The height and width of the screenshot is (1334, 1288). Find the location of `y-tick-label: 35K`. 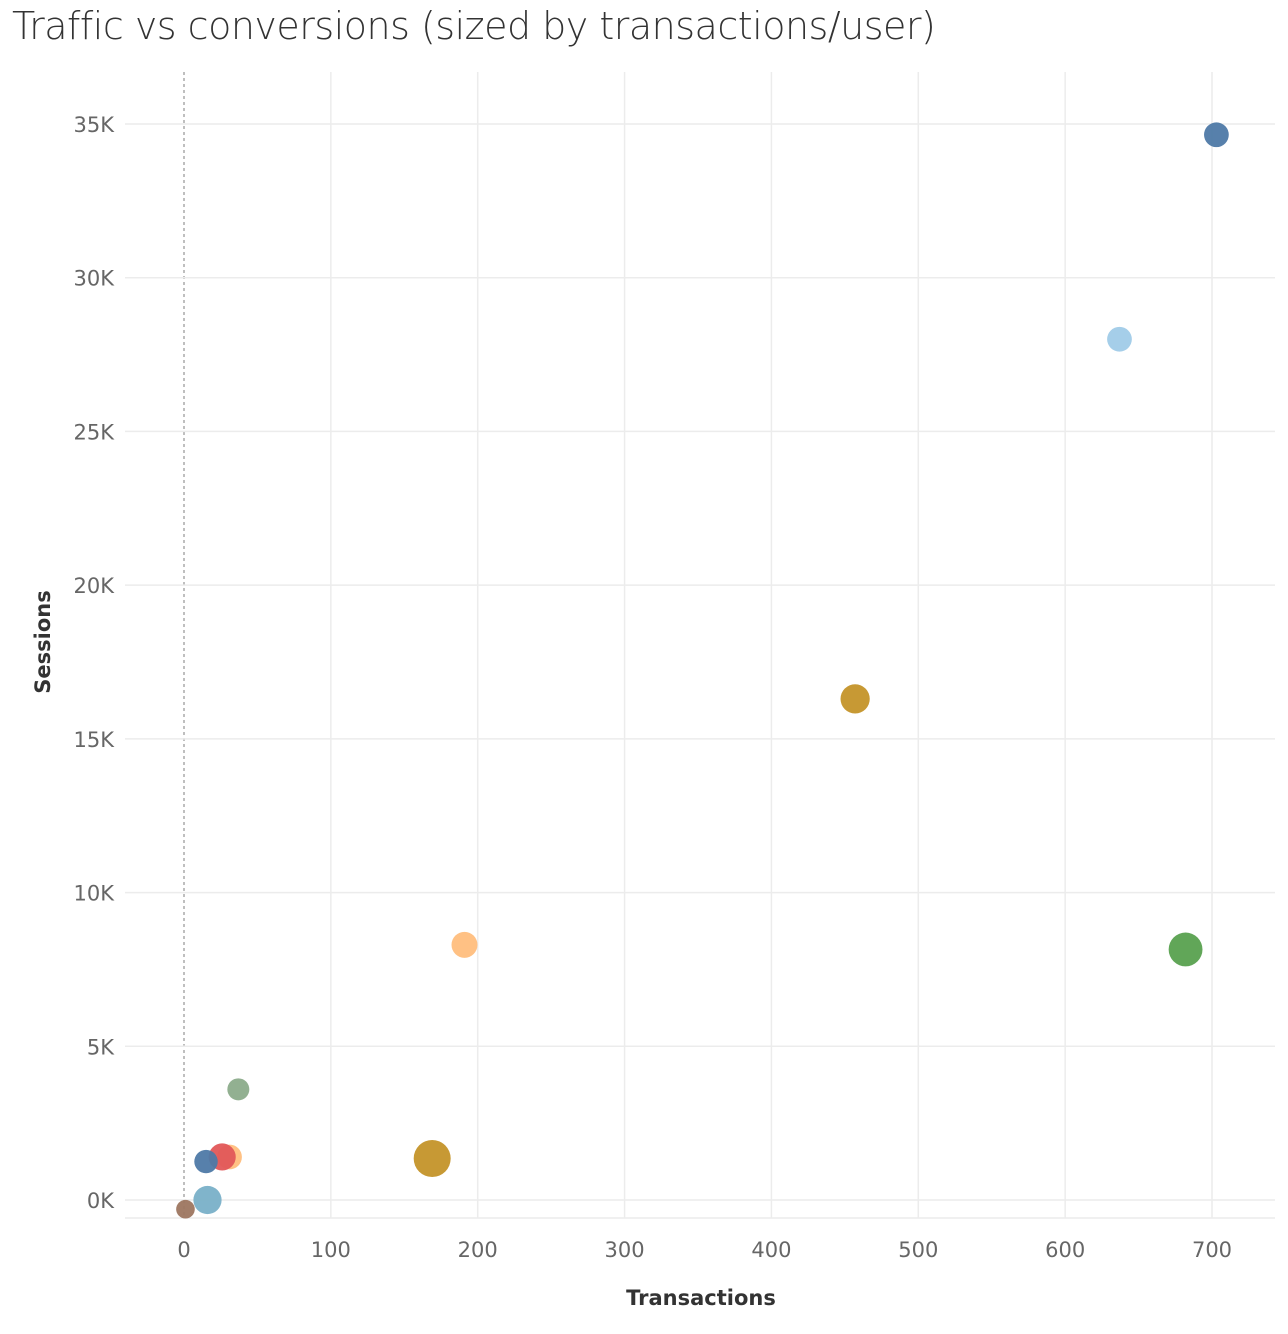

y-tick-label: 35K is located at coordinates (95, 125).